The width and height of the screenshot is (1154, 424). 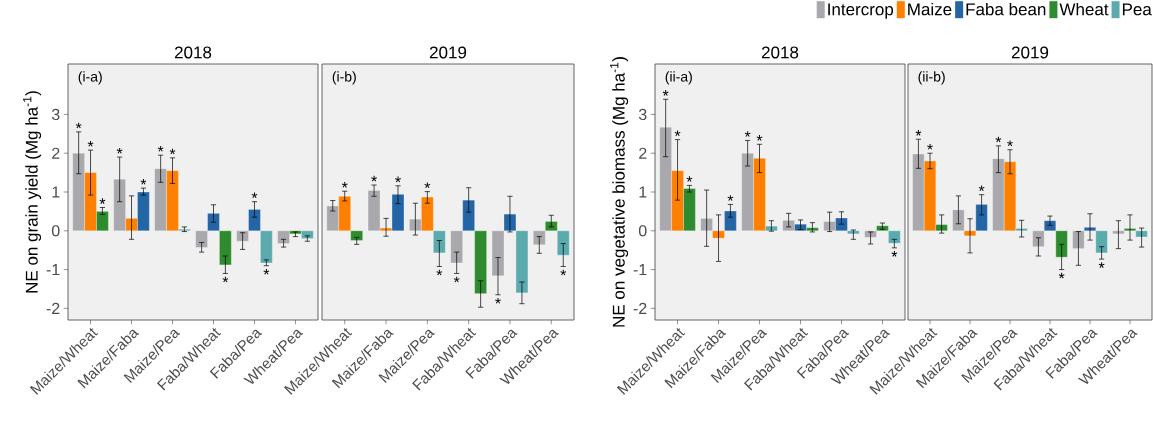 I want to click on legend-label: Faba bean, so click(x=1006, y=9).